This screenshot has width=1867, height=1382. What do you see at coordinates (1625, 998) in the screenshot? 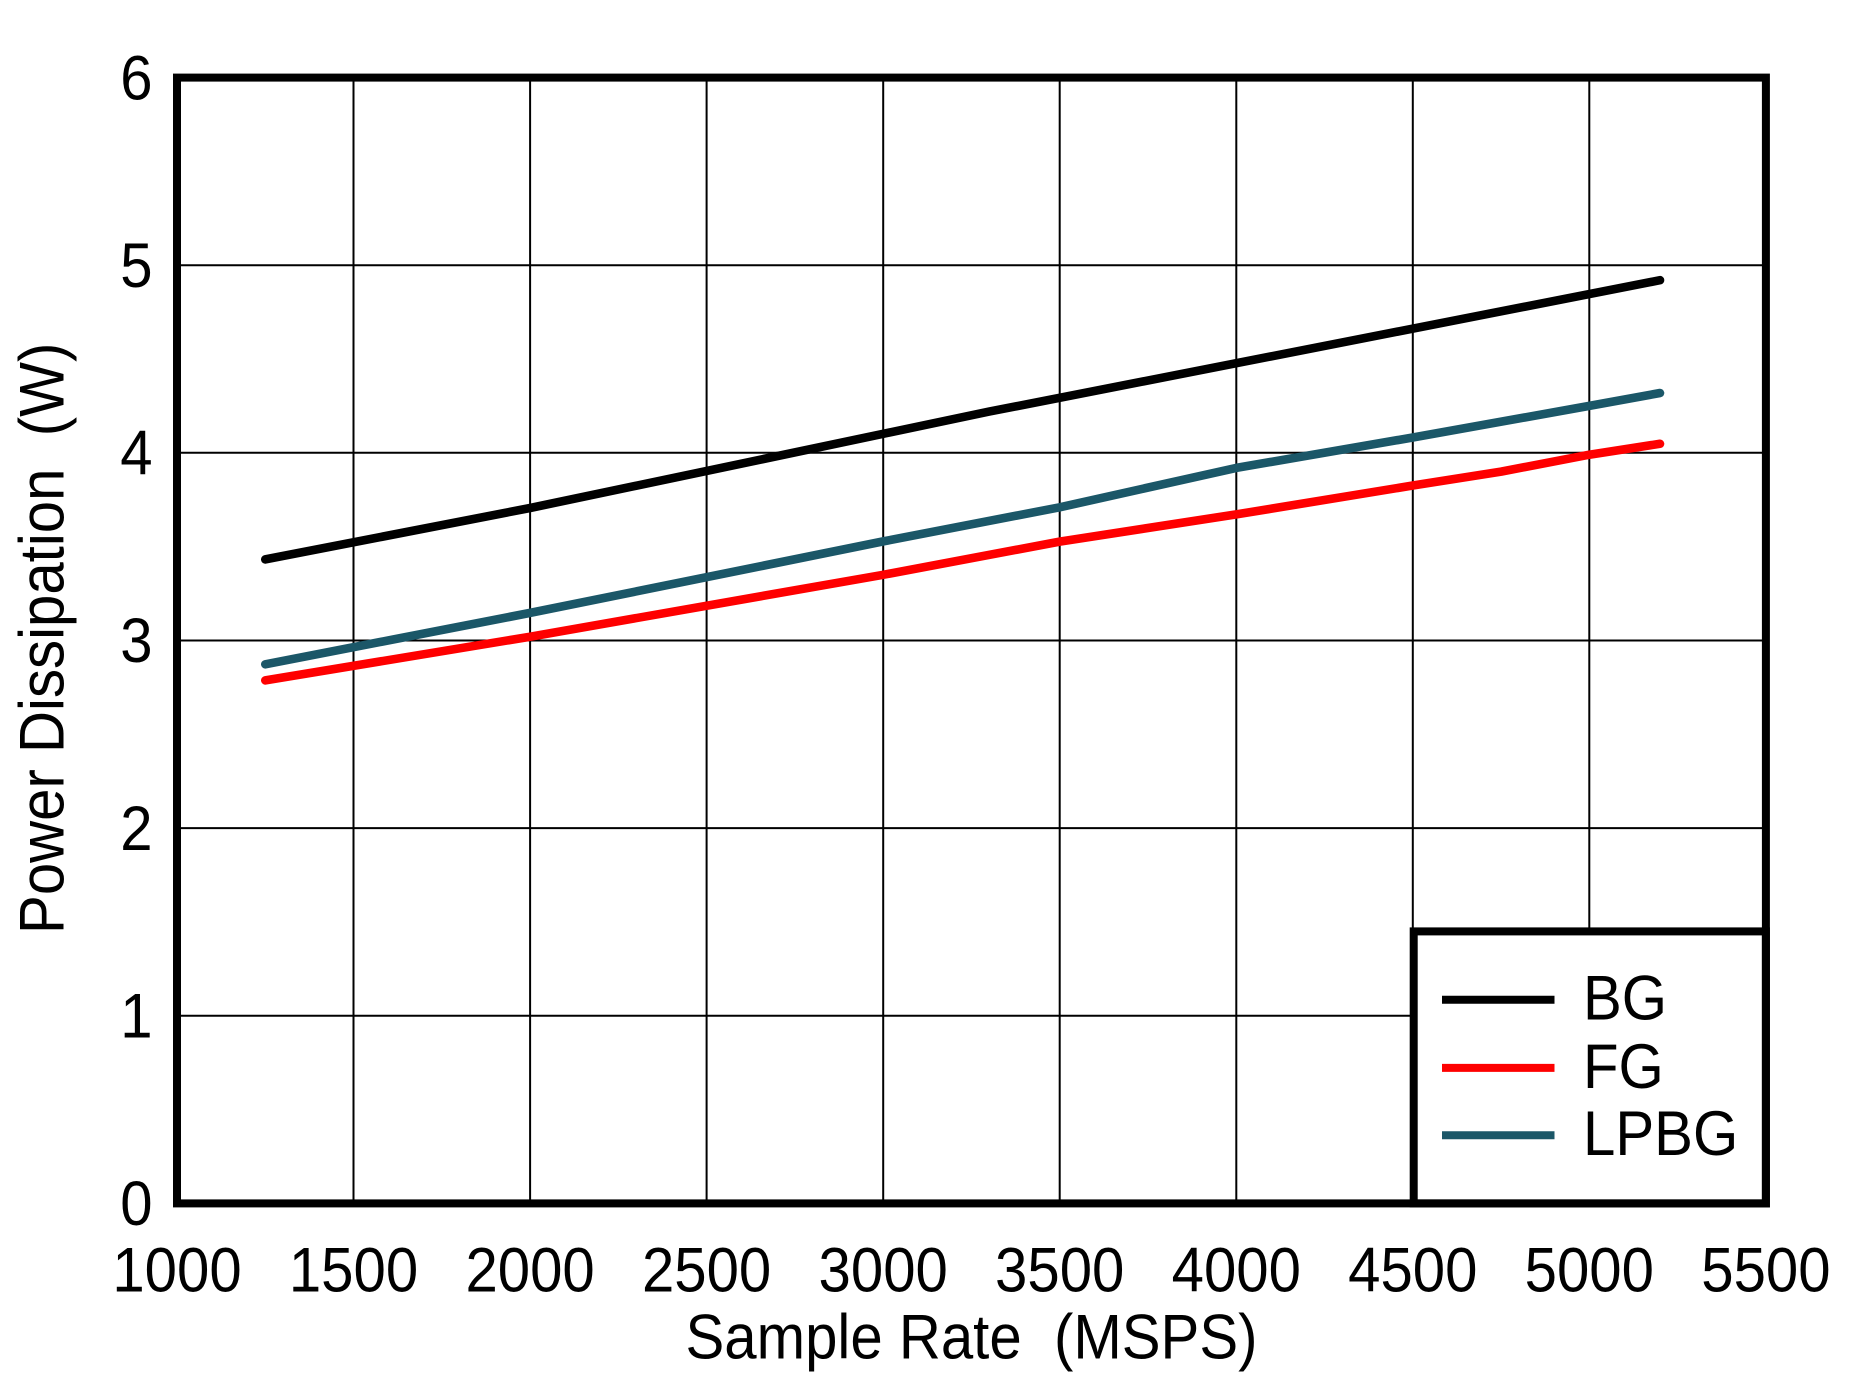
I see `svg-text: BG` at bounding box center [1625, 998].